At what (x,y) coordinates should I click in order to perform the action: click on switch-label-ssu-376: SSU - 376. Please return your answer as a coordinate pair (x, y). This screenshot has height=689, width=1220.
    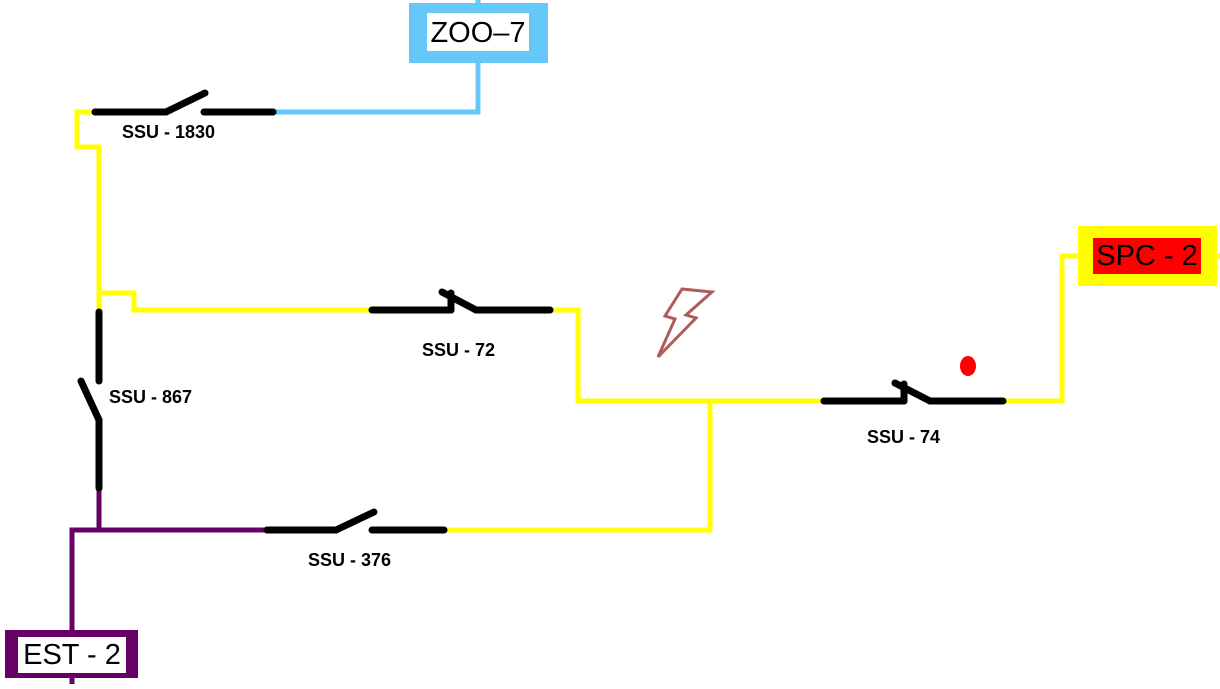
    Looking at the image, I should click on (349, 560).